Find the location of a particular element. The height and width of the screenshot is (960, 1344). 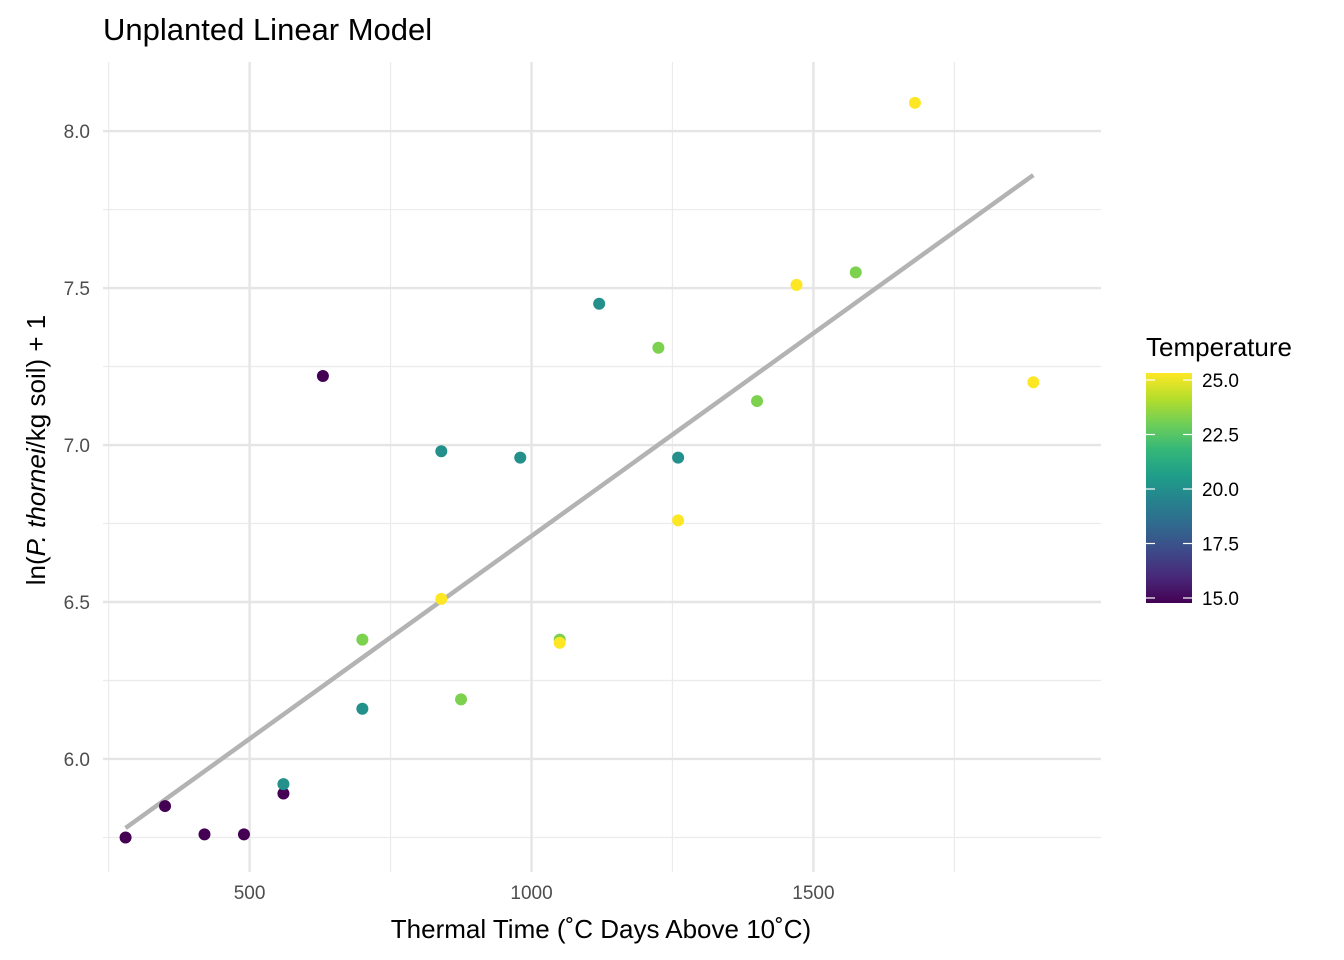

y-axis-ticks: 6.0 6.5 7.0 7.5 8.0 is located at coordinates (77, 446).